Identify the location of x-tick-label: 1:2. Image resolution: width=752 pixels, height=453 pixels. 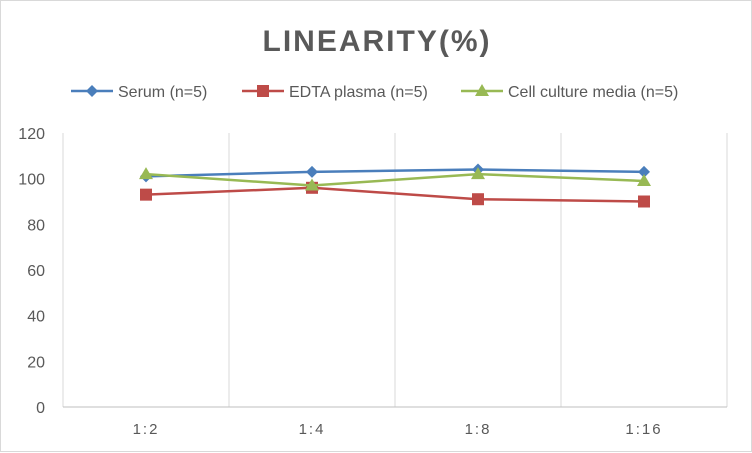
(146, 429).